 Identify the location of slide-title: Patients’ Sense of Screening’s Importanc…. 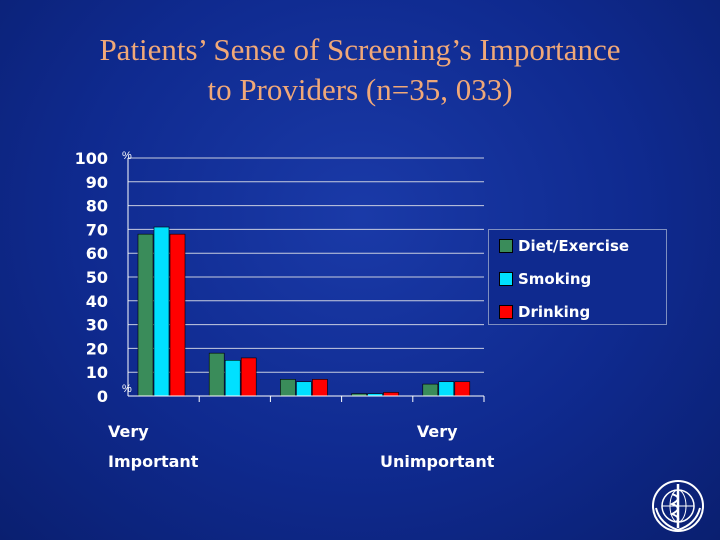
(360, 70).